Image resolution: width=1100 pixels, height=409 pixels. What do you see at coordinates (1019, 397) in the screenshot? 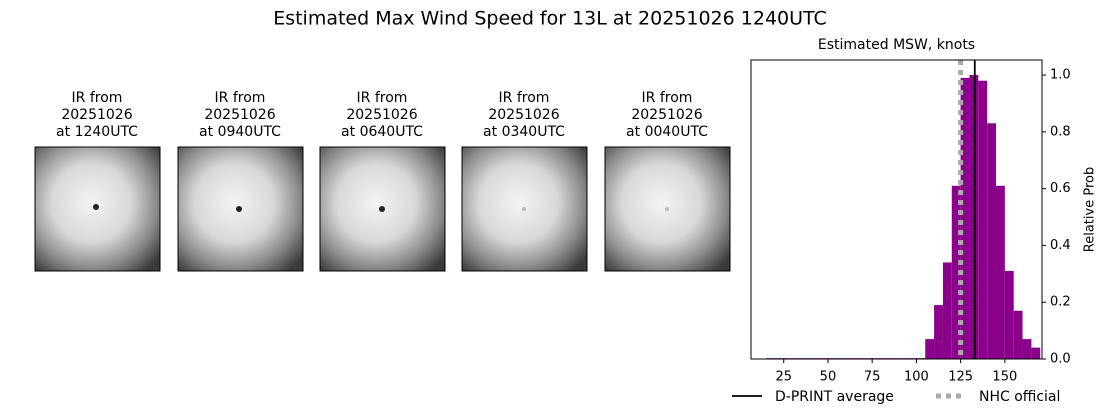
I see `legend-label: NHC official` at bounding box center [1019, 397].